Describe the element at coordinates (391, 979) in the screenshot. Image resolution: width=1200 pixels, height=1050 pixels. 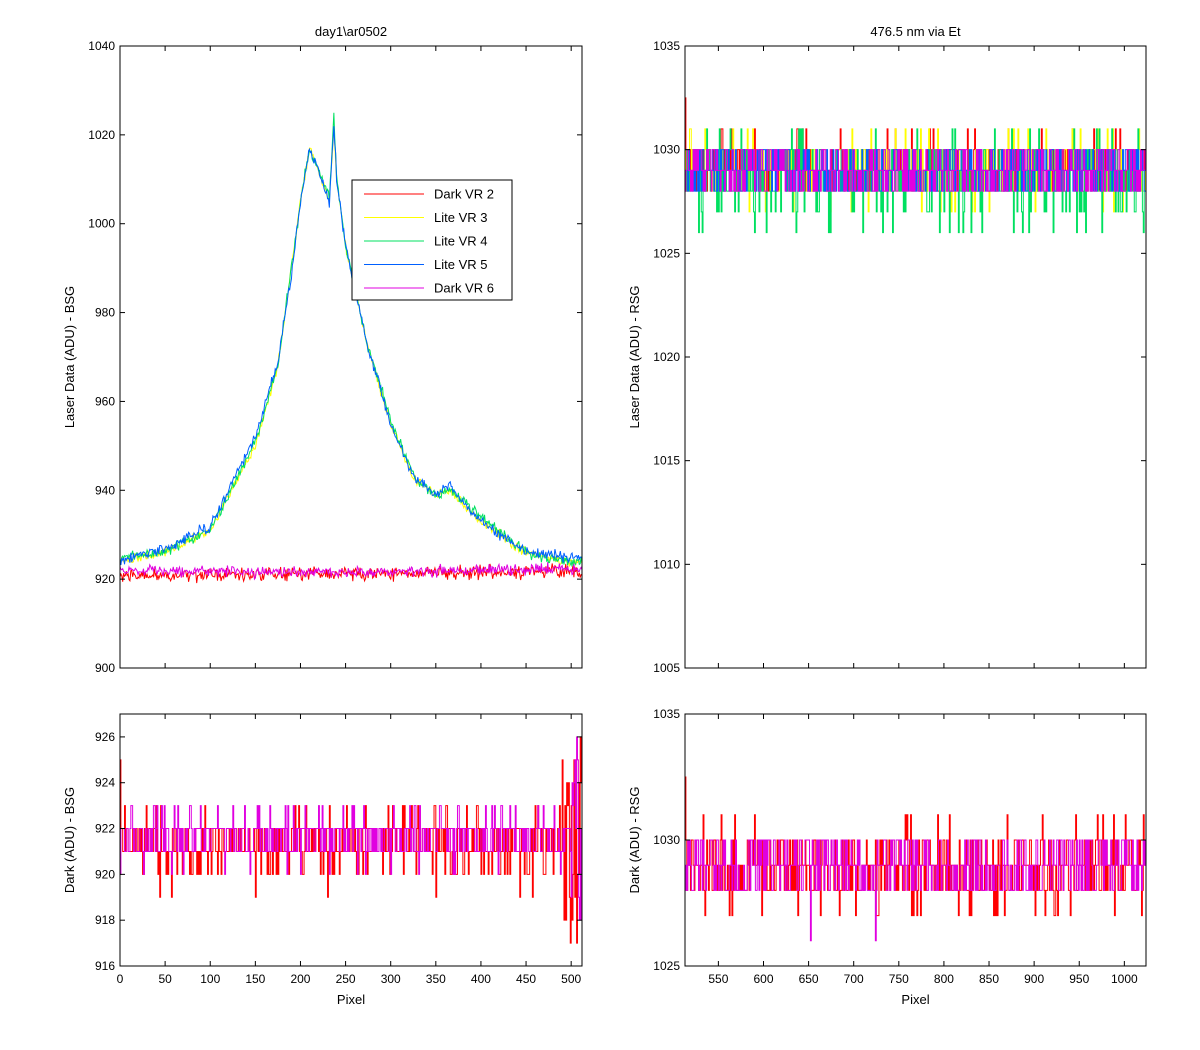
I see `x-tick-label: 300` at that location.